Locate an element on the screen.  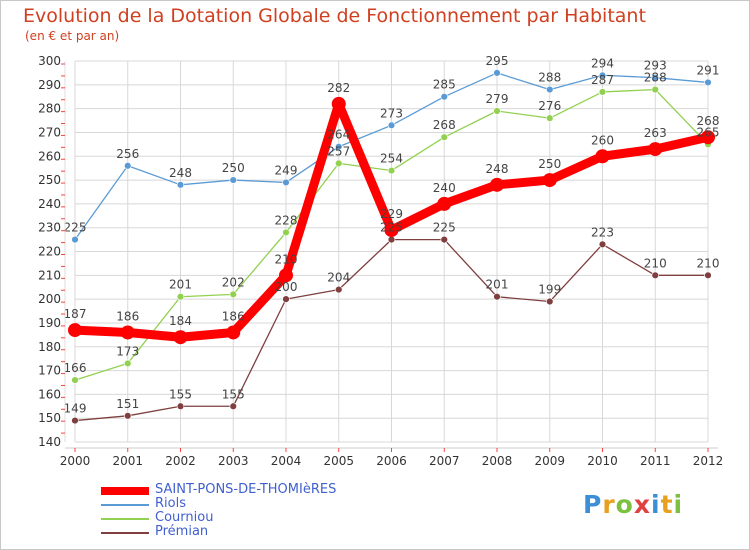
y-tick-label: 250 is located at coordinates (49, 180).